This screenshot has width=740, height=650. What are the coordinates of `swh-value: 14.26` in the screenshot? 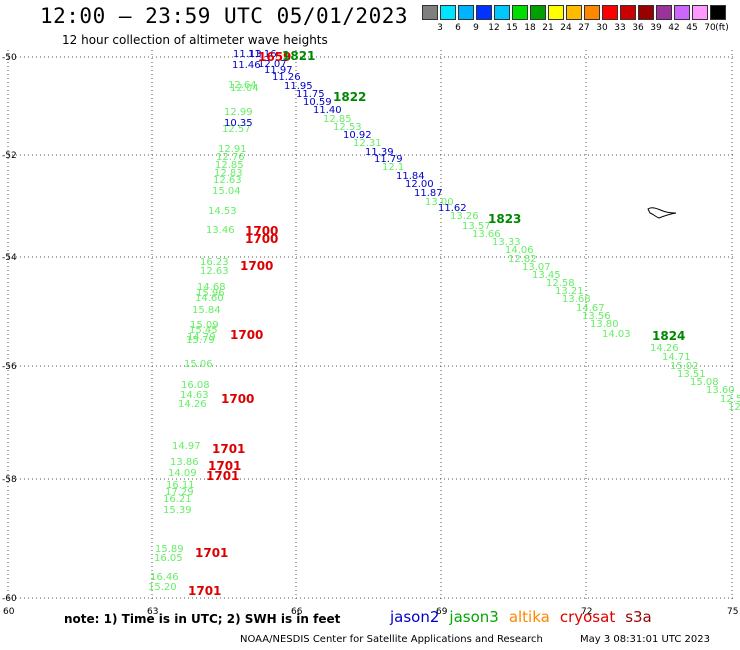 It's located at (192, 404).